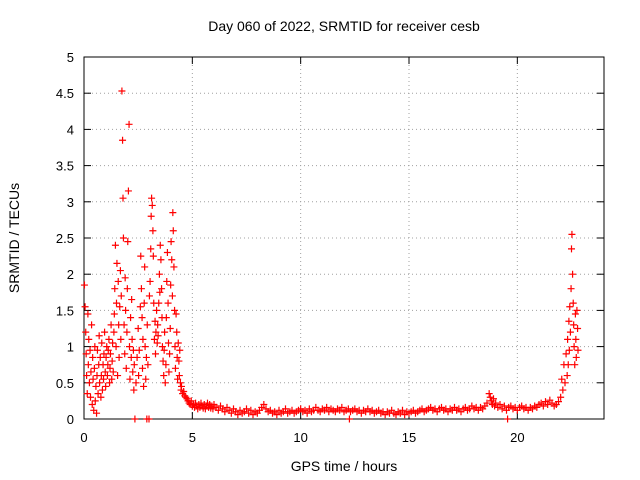  What do you see at coordinates (70, 129) in the screenshot?
I see `y-tick-label: 4` at bounding box center [70, 129].